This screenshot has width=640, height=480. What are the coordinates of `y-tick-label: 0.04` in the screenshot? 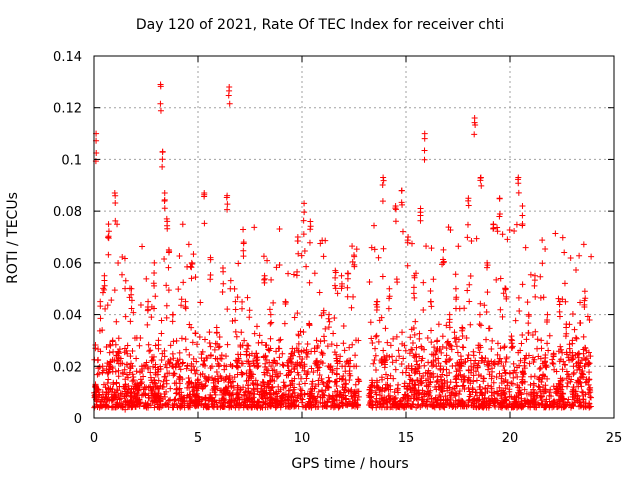 It's located at (67, 316).